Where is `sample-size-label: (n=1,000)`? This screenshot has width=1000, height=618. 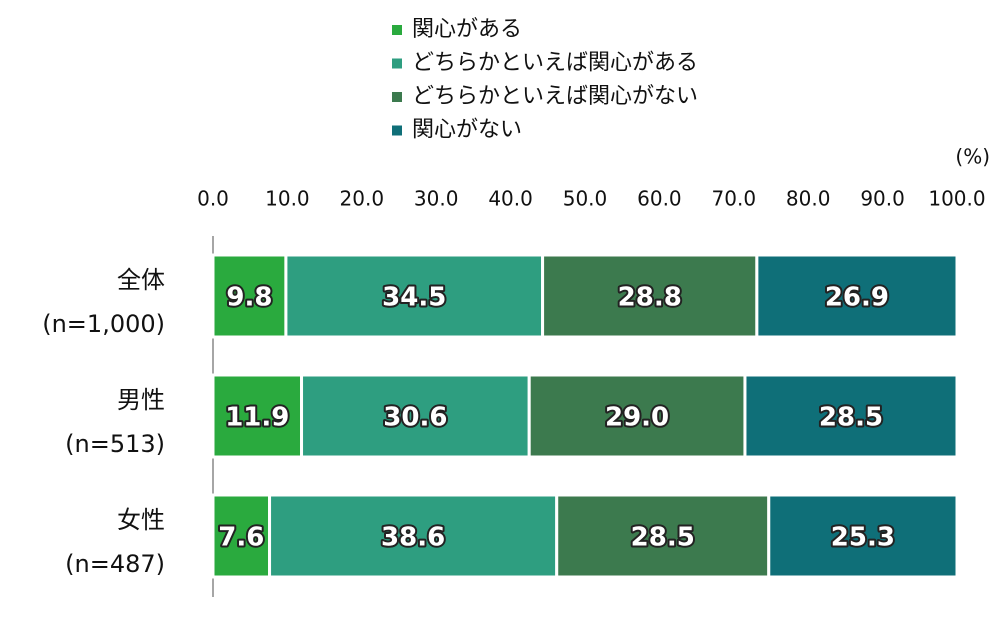
sample-size-label: (n=1,000) is located at coordinates (103, 324).